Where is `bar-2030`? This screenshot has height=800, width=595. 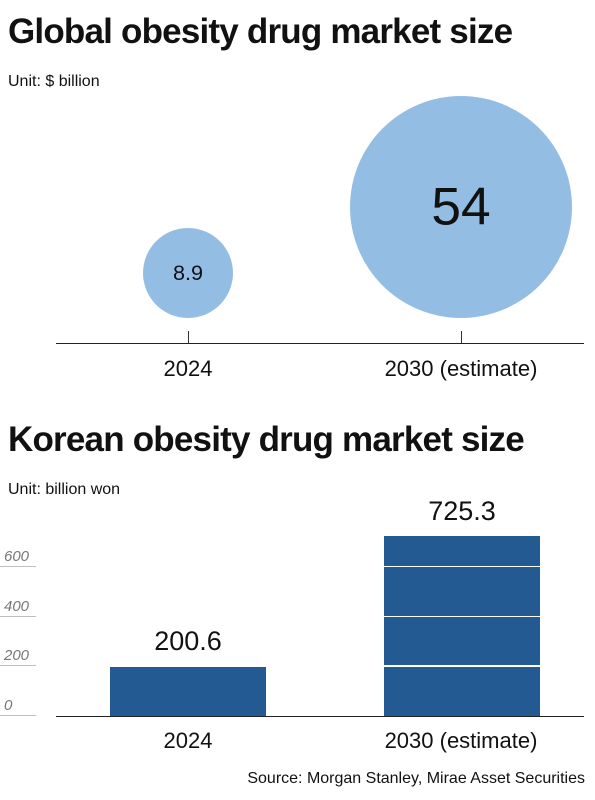 bar-2030 is located at coordinates (462, 625).